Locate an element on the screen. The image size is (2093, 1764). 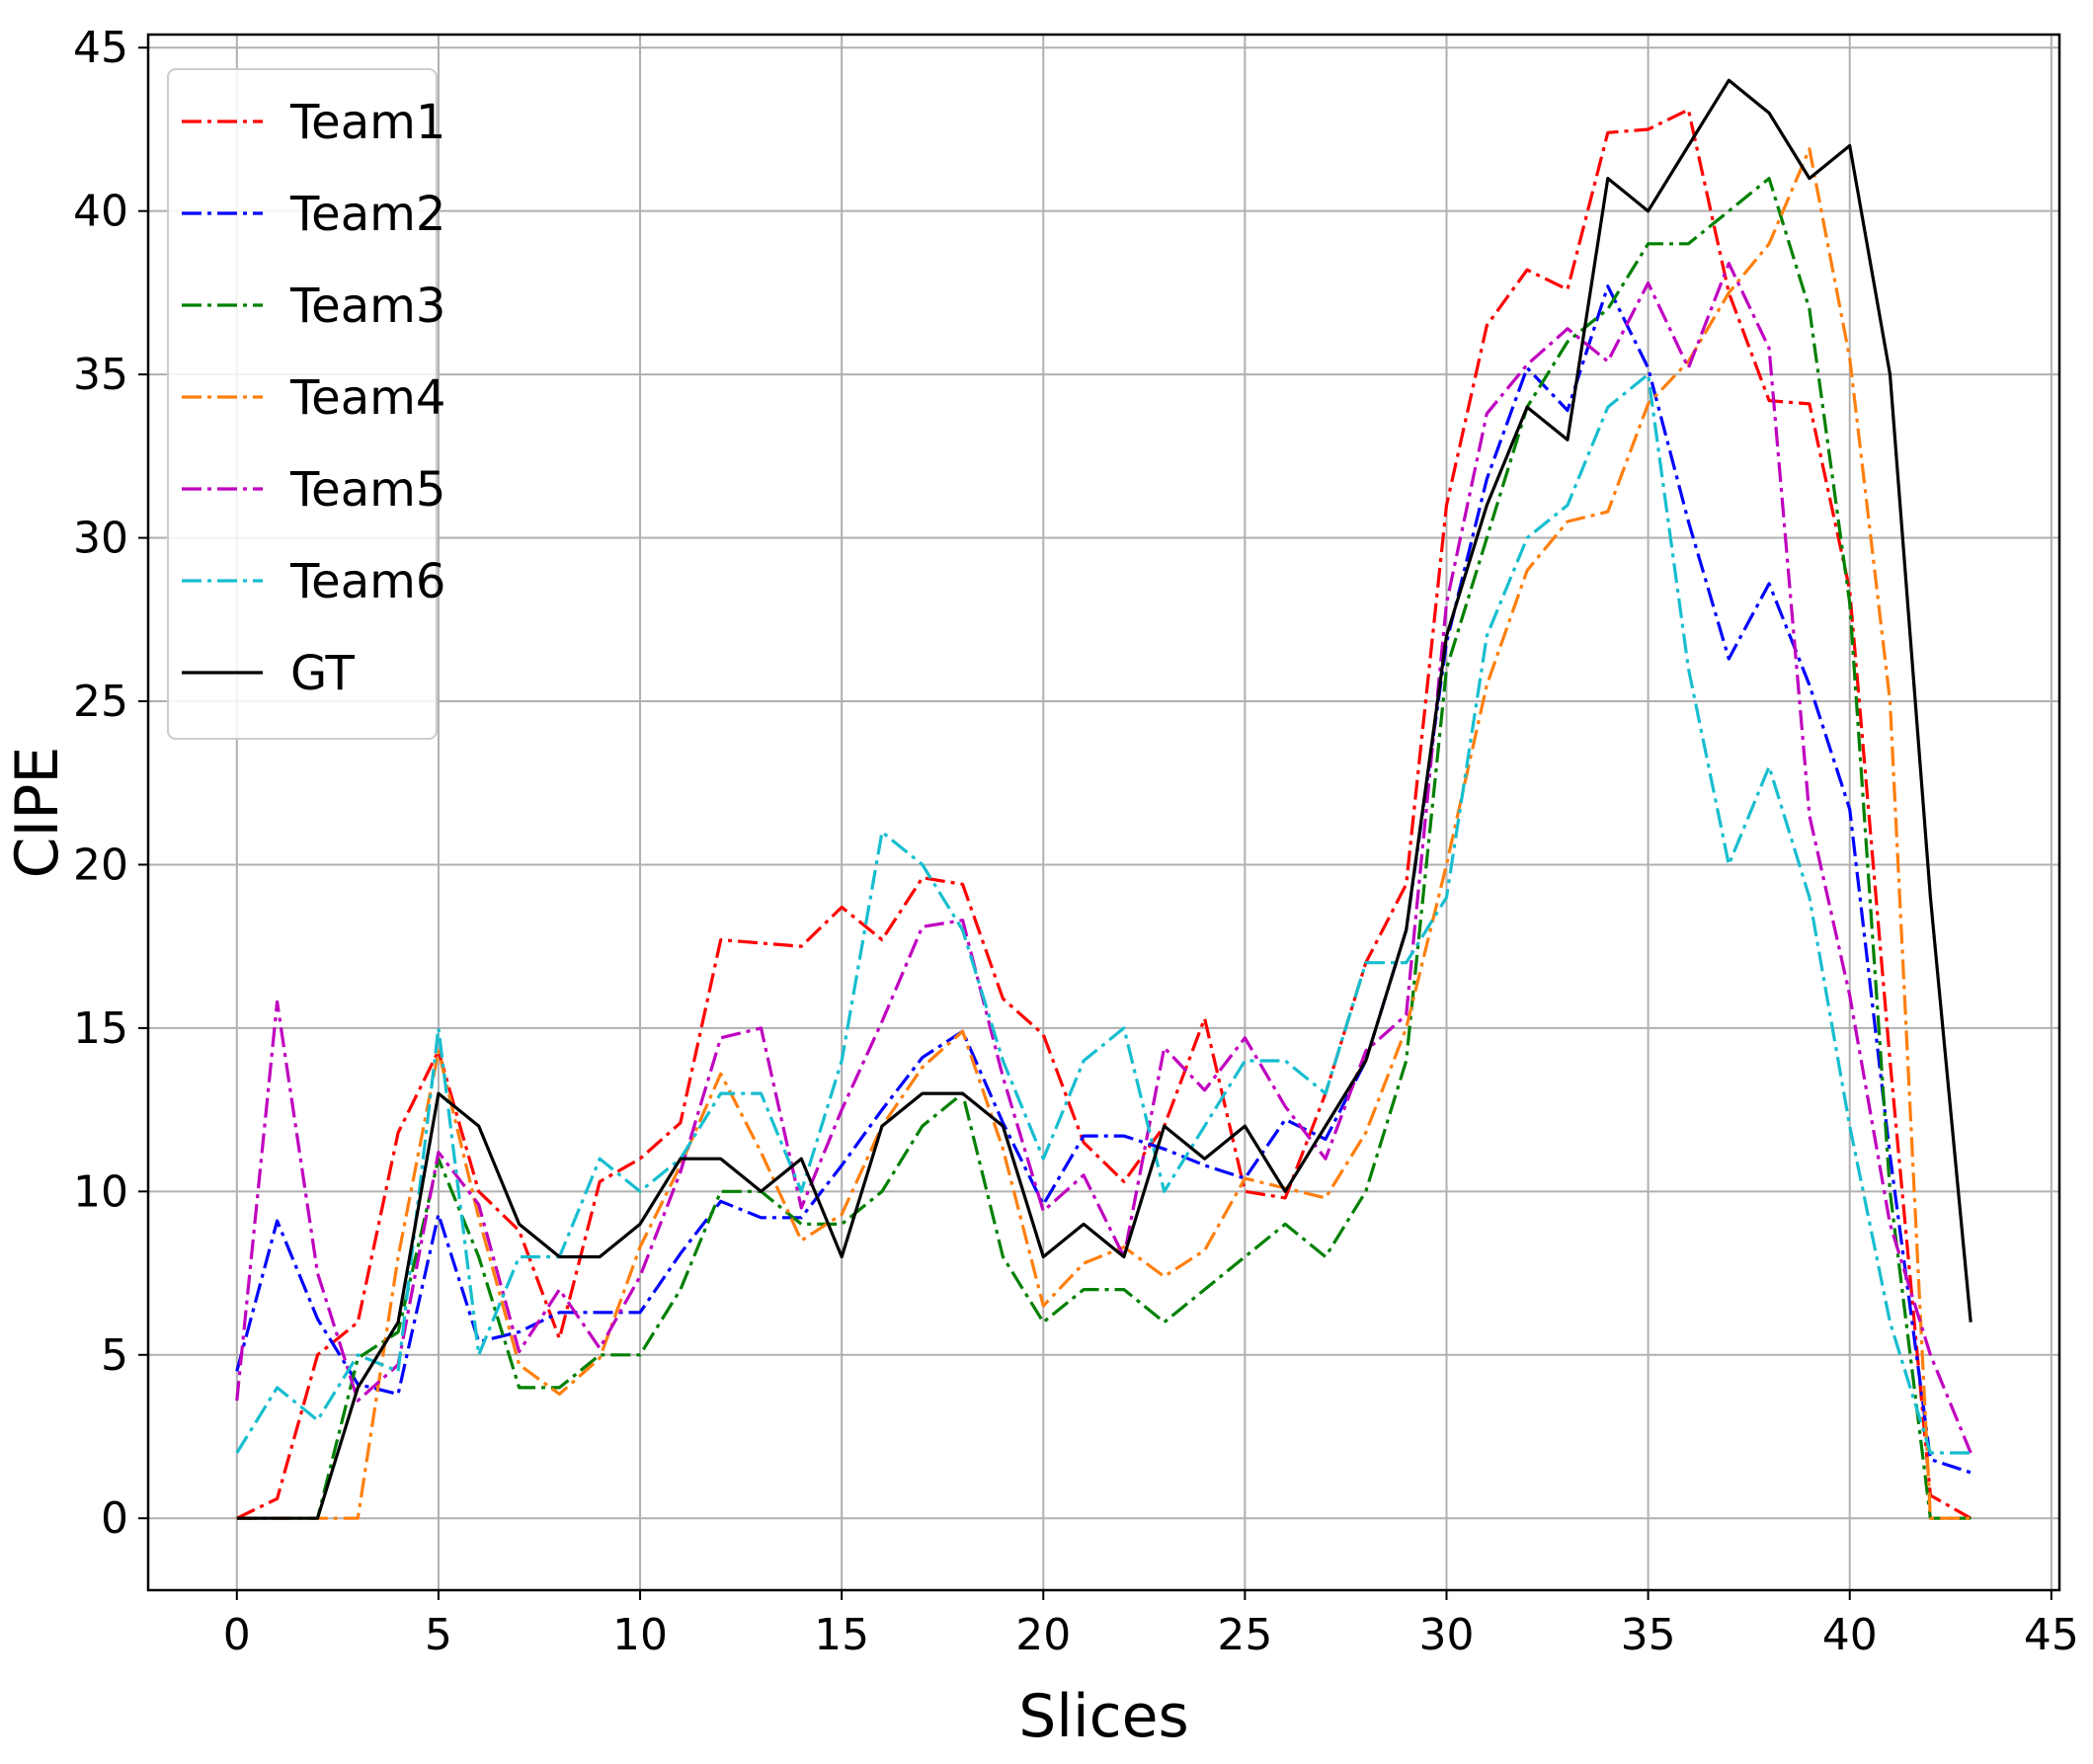
y-tick-label: 20 is located at coordinates (100, 865).